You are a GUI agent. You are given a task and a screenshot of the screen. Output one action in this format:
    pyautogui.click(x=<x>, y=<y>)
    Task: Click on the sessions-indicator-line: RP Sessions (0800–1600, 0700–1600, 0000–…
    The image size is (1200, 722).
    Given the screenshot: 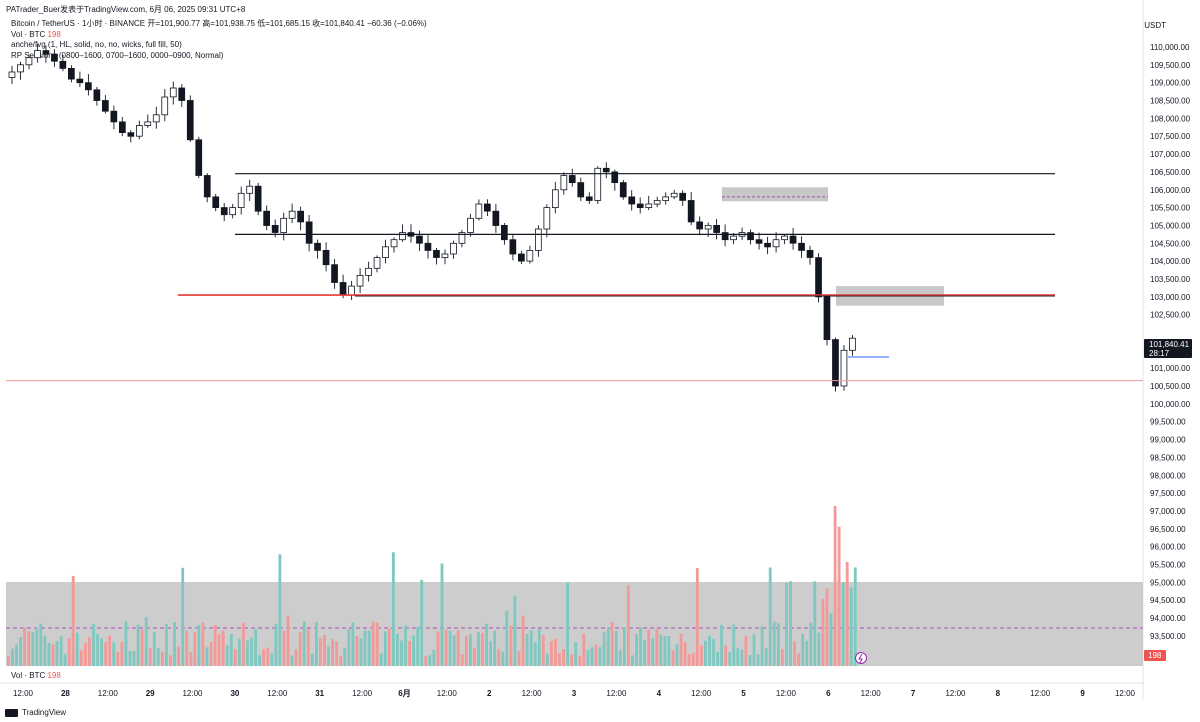 What is the action you would take?
    pyautogui.click(x=117, y=55)
    